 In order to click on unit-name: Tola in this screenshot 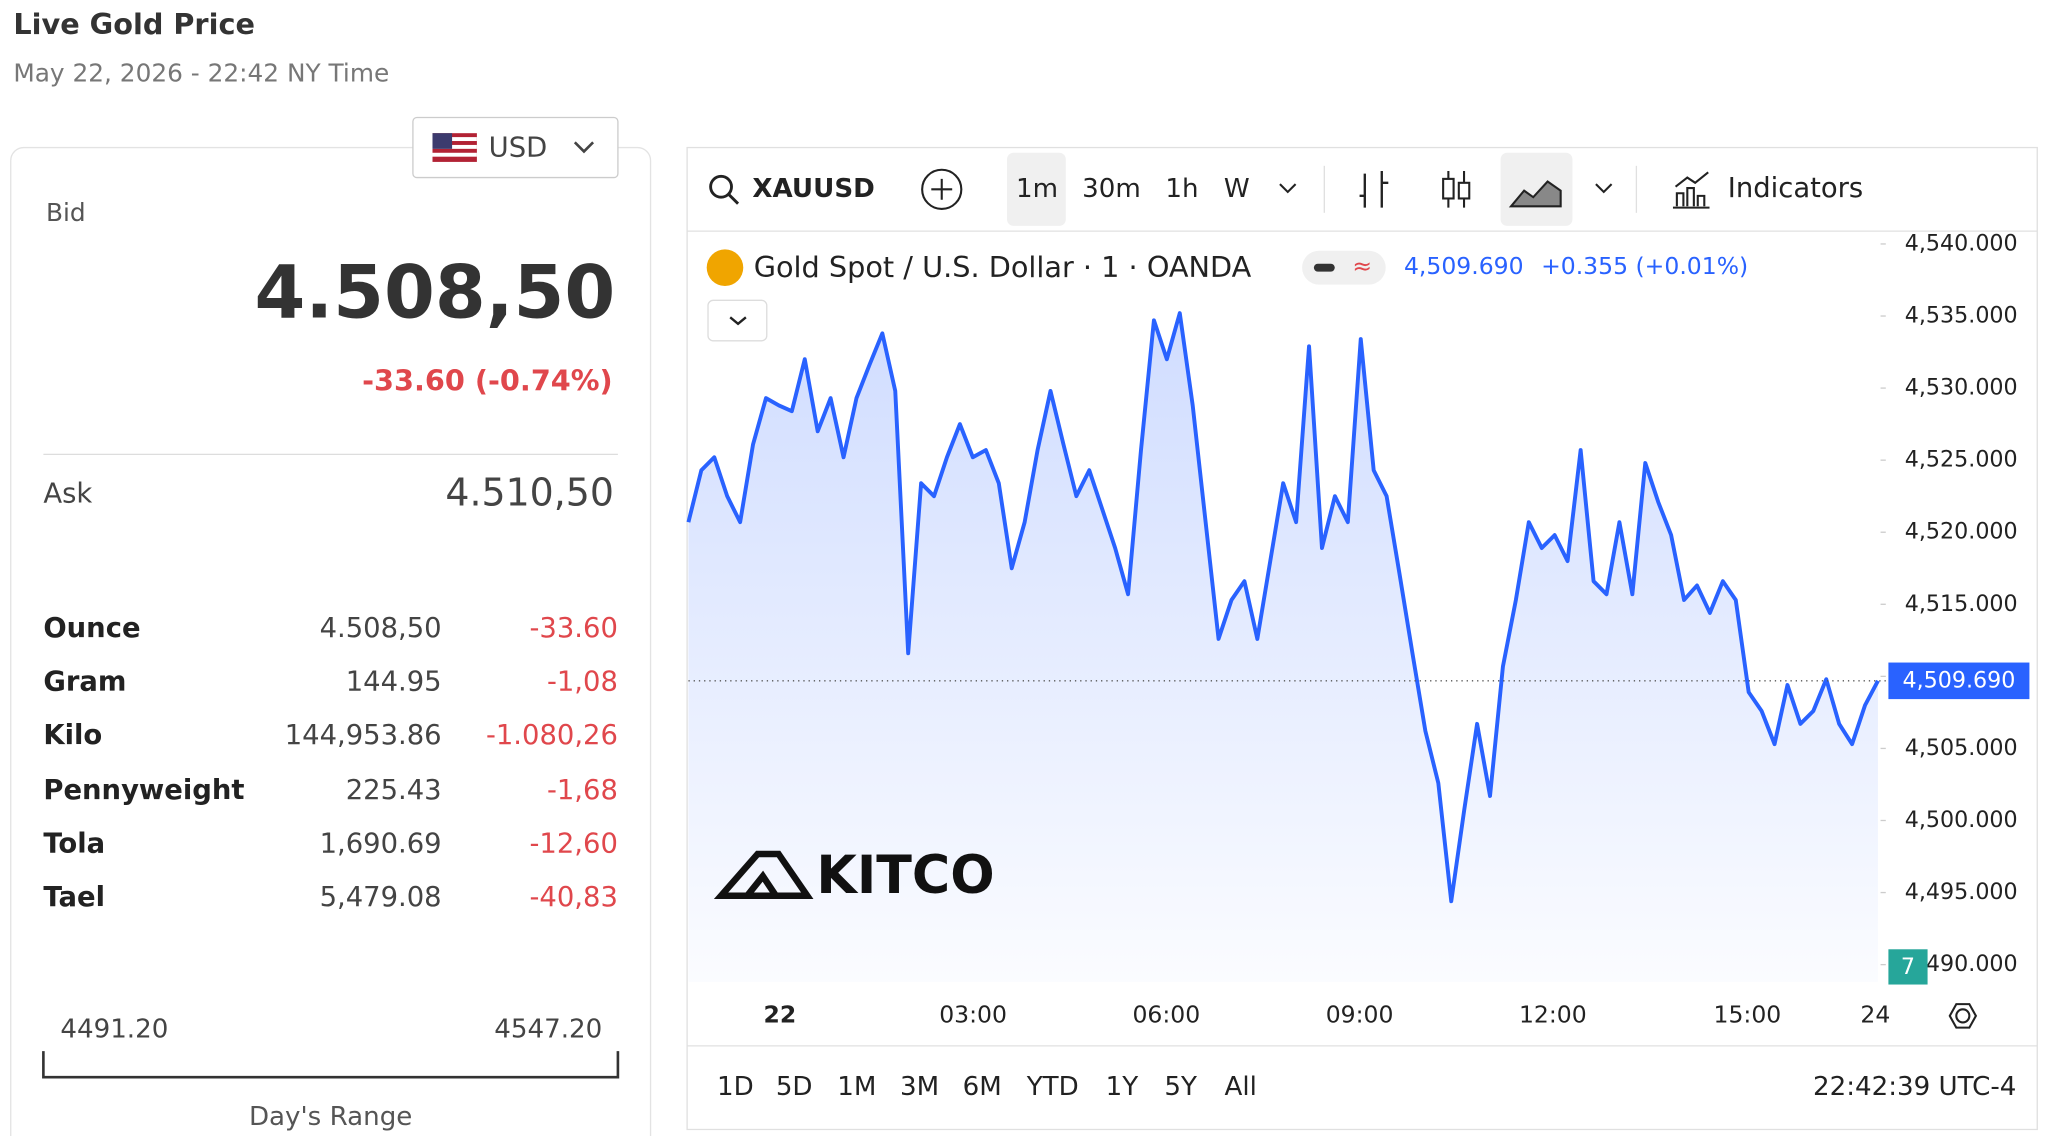, I will do `click(74, 843)`.